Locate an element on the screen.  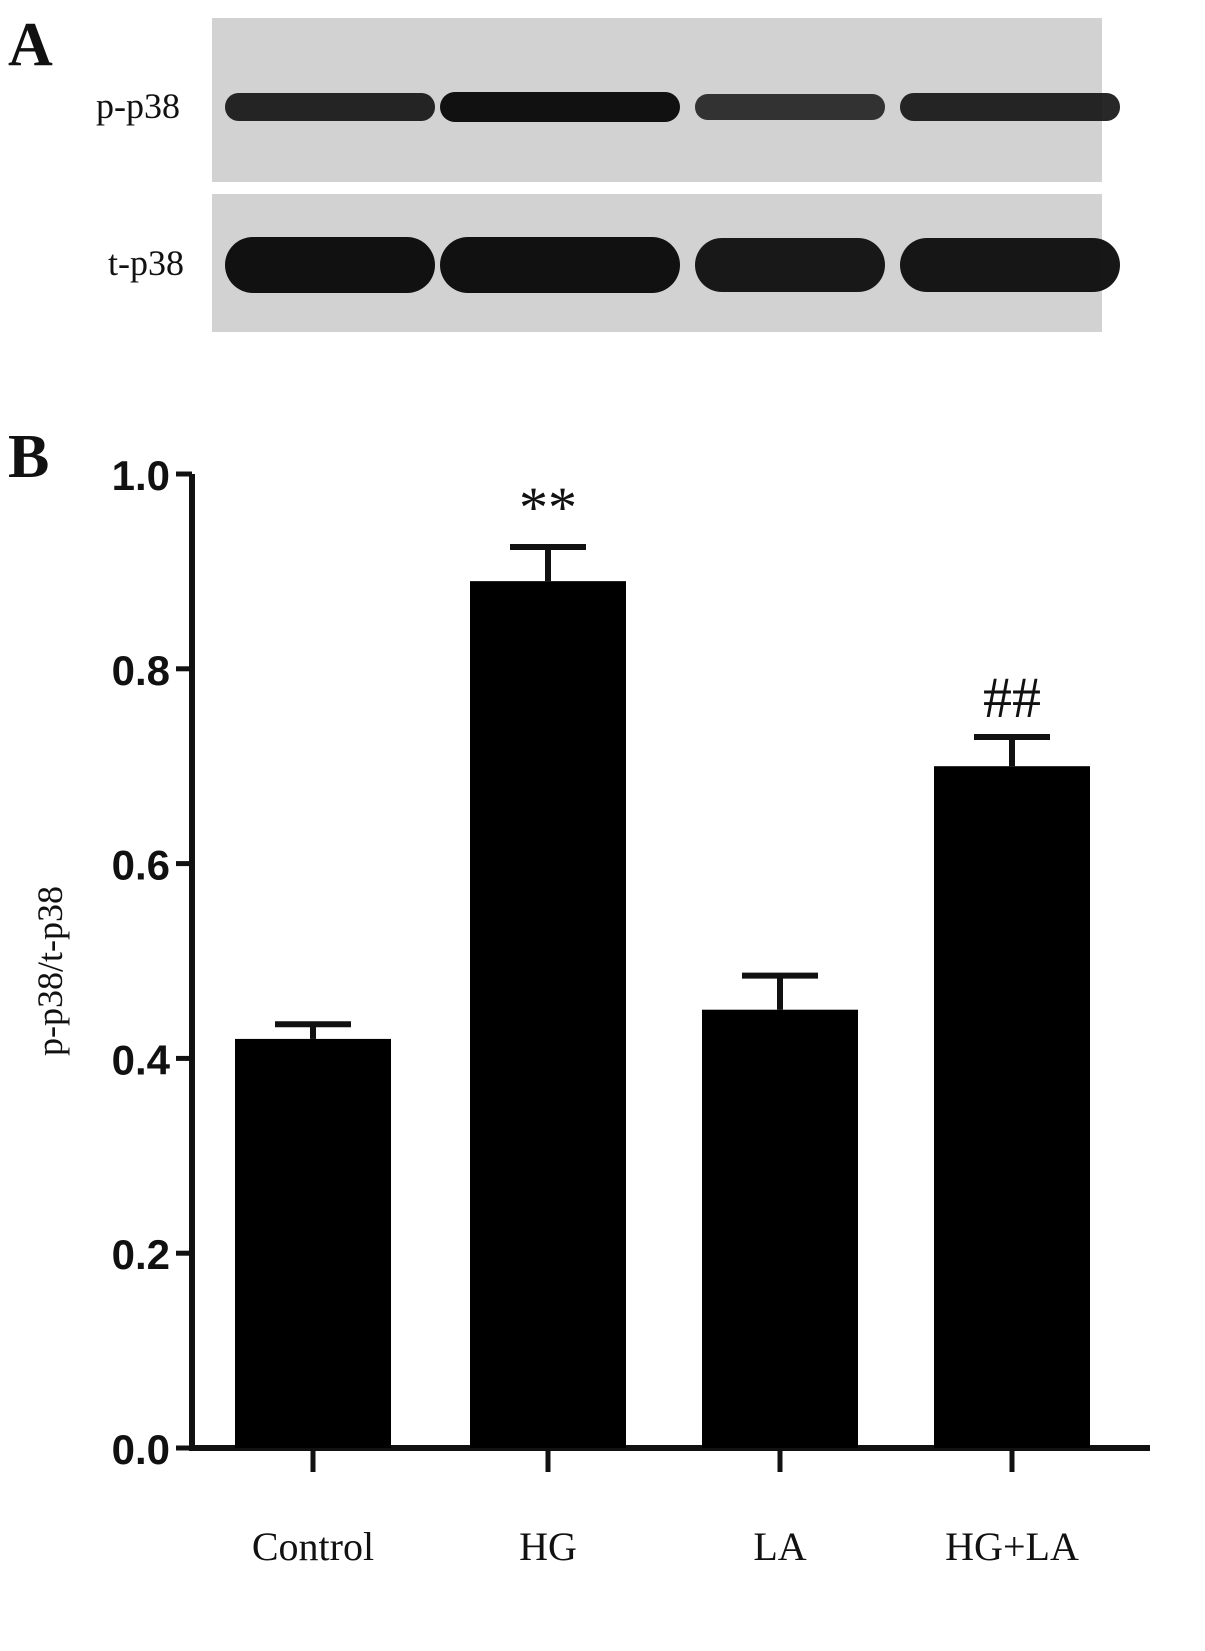
y-tick-label: 1.0 is located at coordinates (141, 475).